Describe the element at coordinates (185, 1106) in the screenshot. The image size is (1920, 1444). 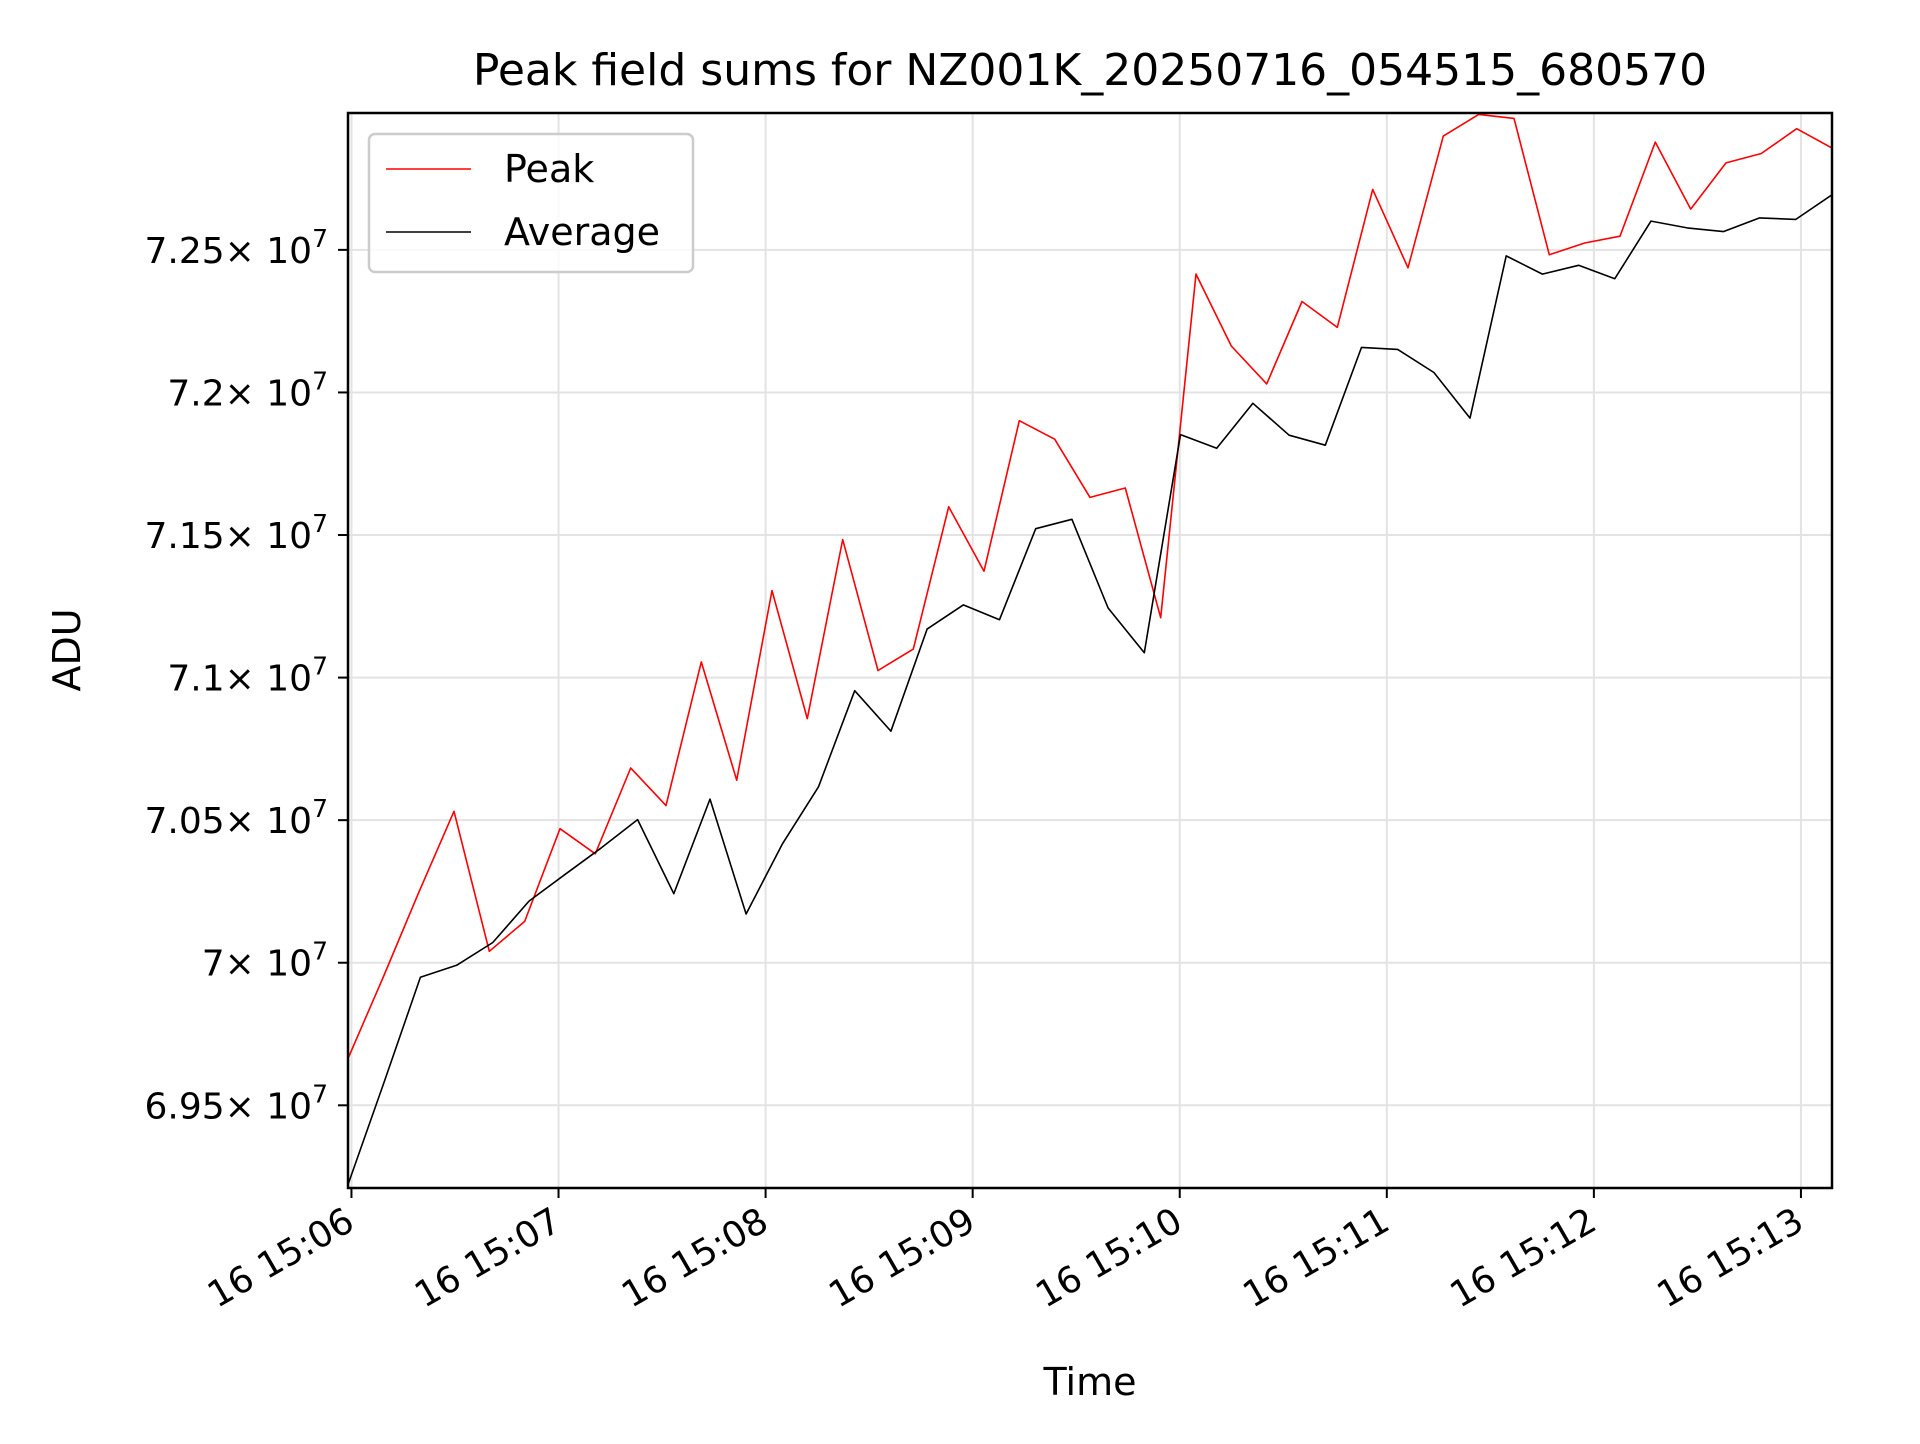
I see `y-tick-mantissa: 6.95` at that location.